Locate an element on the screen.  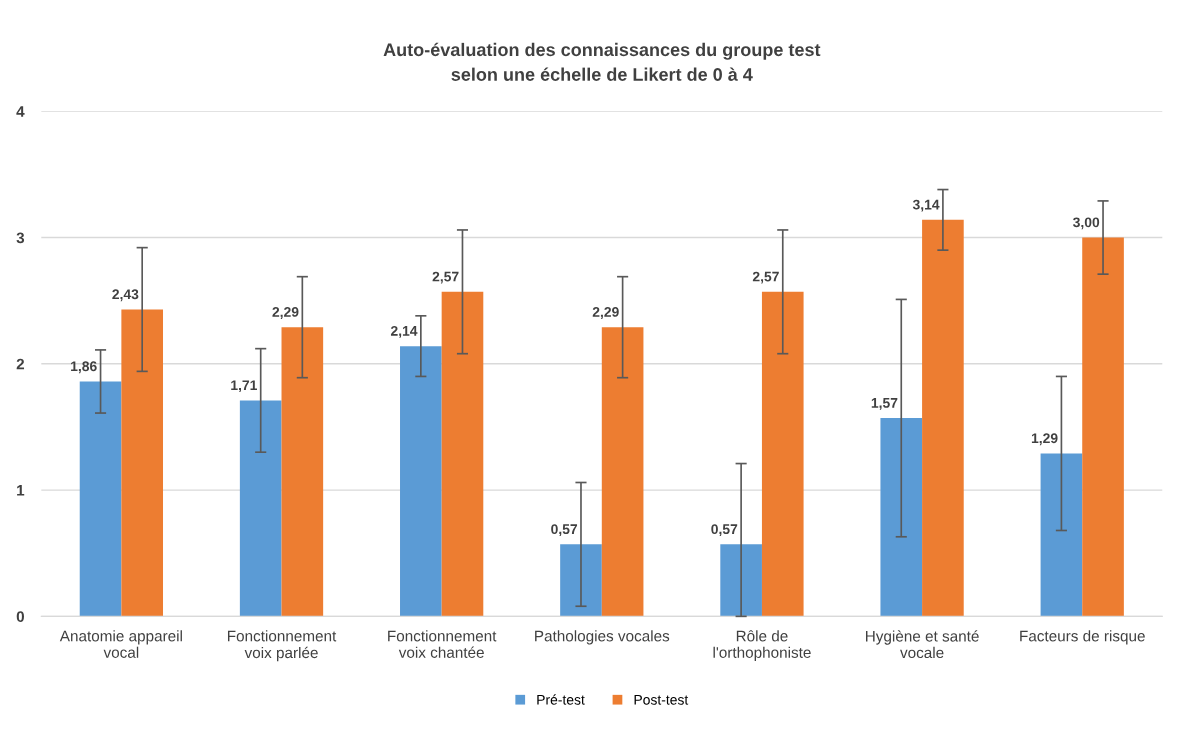
data-label: 1,57 is located at coordinates (884, 404).